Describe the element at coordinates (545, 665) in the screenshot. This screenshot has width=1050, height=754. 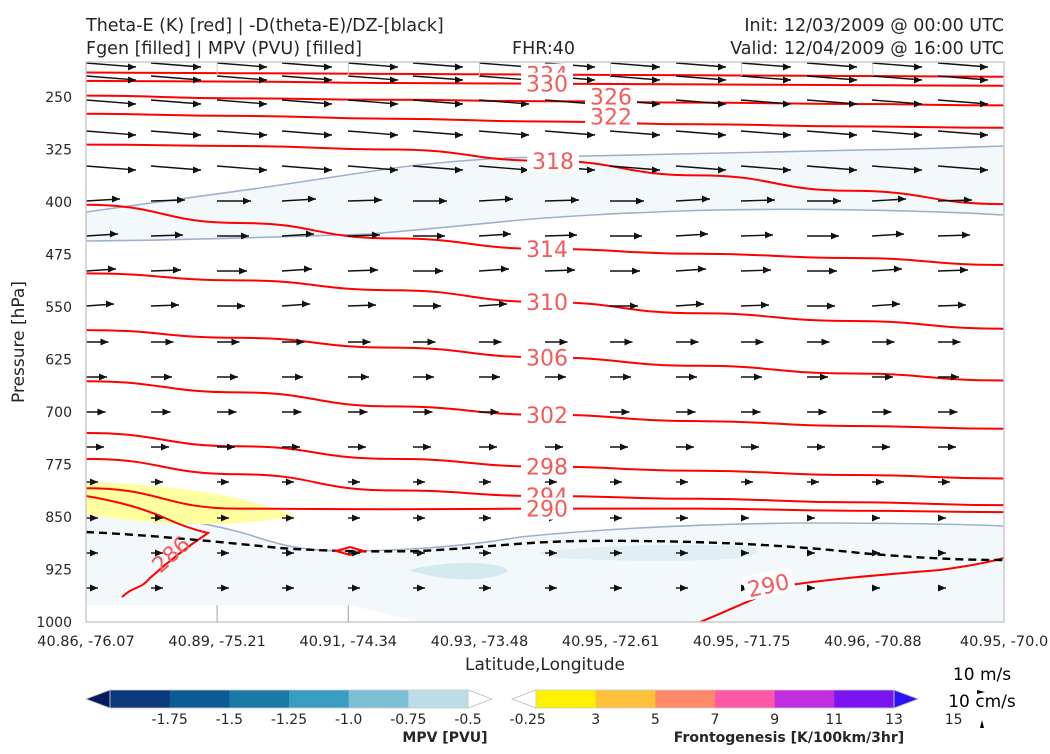
I see `x-axis-label: Latitude,Longitude` at that location.